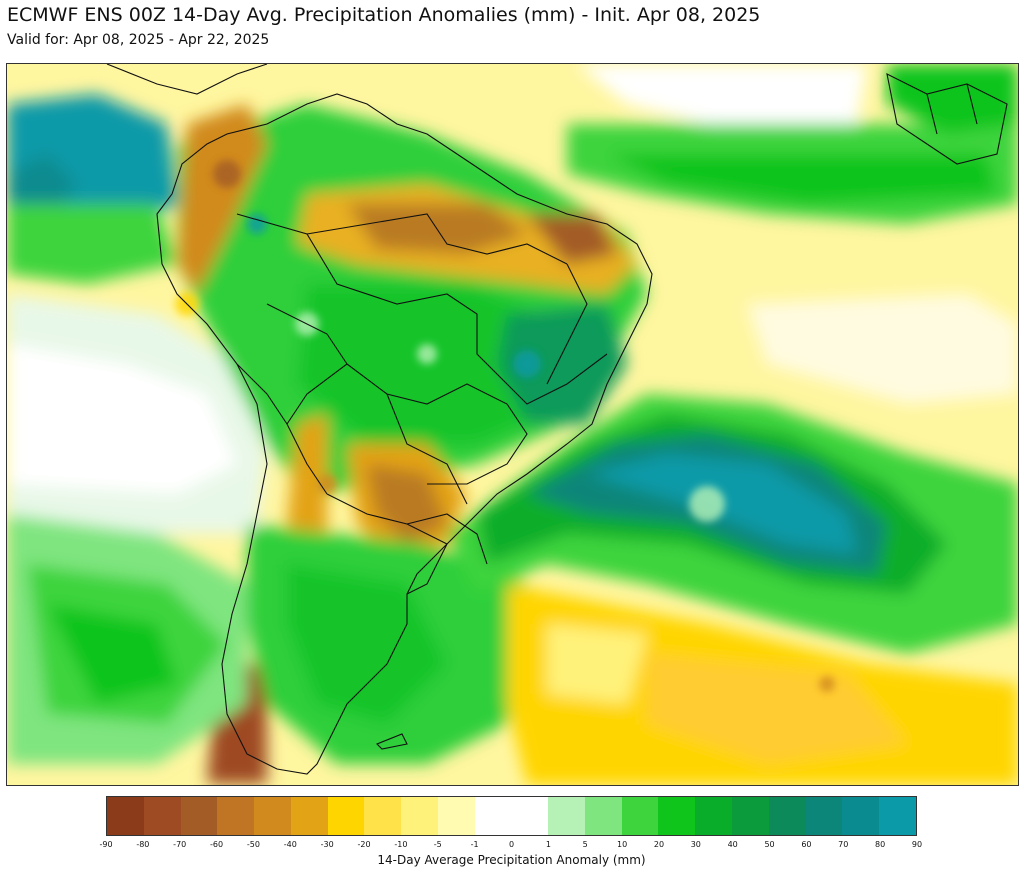 This screenshot has width=1024, height=875. I want to click on colorbar-tick-label: 80, so click(880, 844).